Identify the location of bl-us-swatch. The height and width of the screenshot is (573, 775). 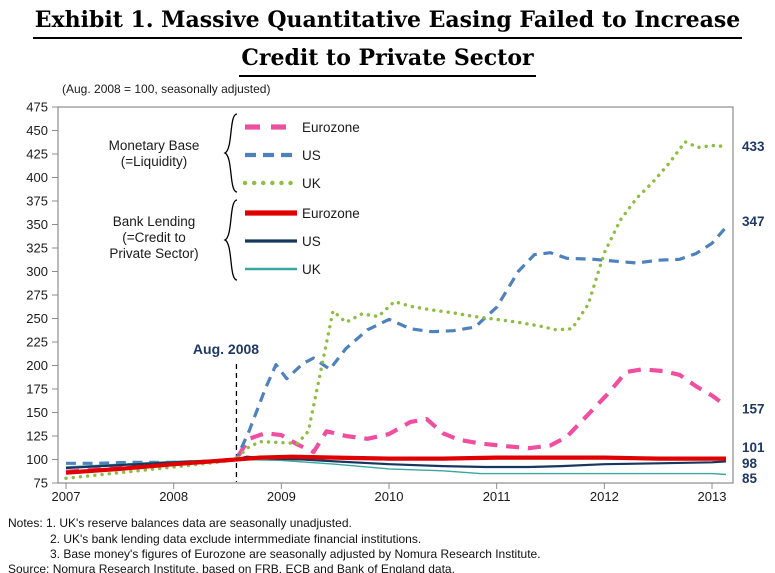
(271, 241).